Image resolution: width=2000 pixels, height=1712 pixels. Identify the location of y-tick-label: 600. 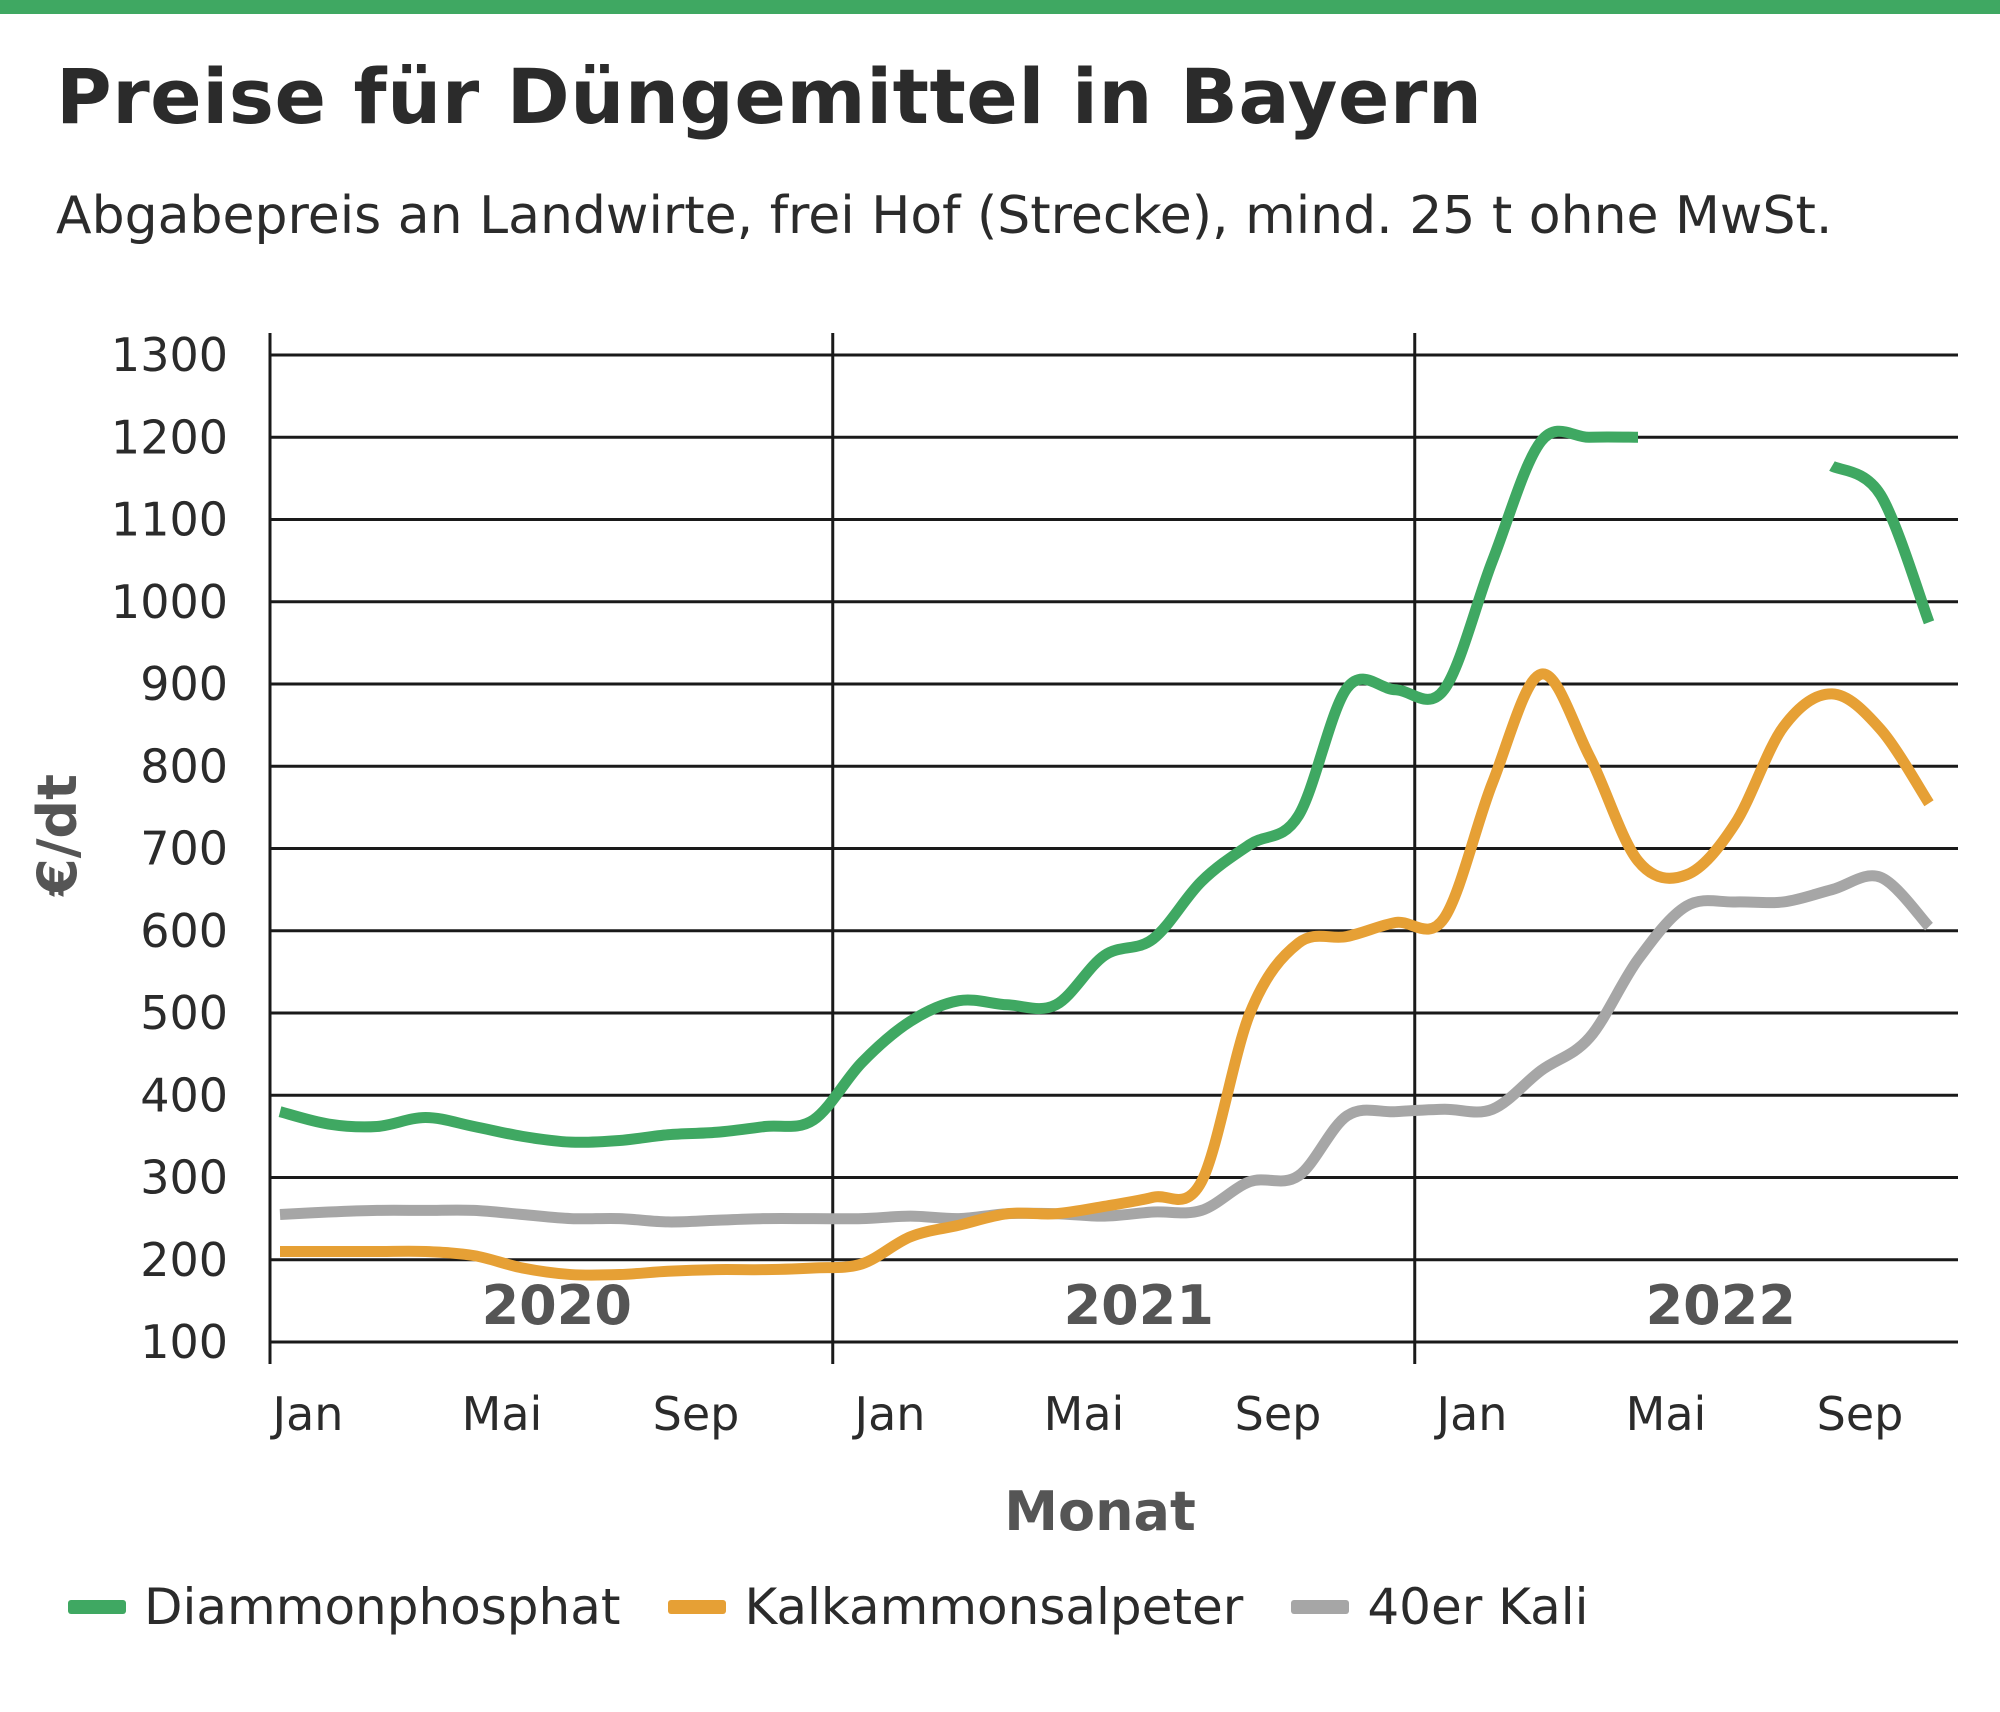
(184, 931).